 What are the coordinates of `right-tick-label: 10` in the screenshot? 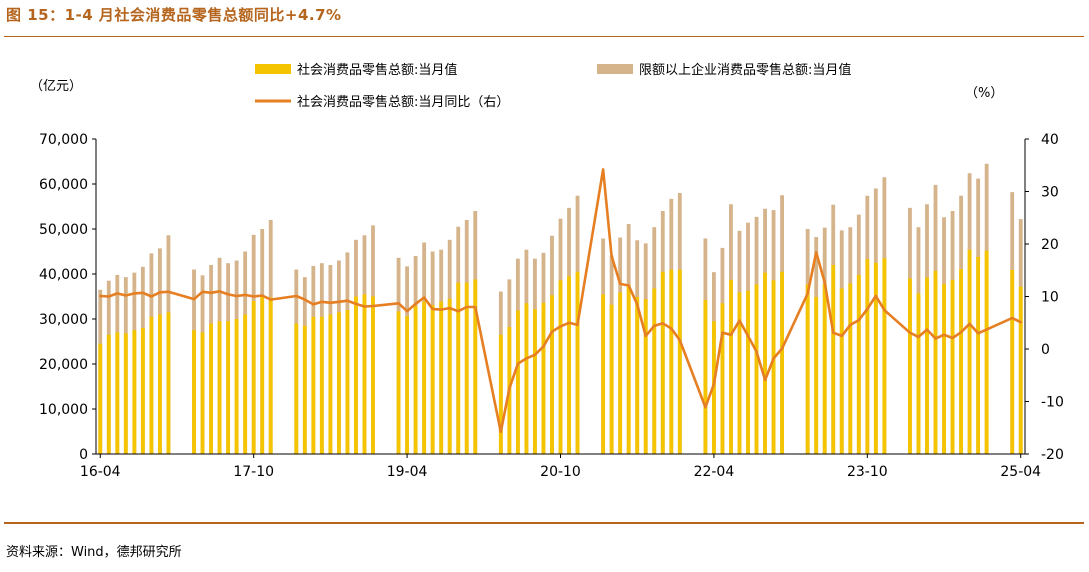 It's located at (1050, 298).